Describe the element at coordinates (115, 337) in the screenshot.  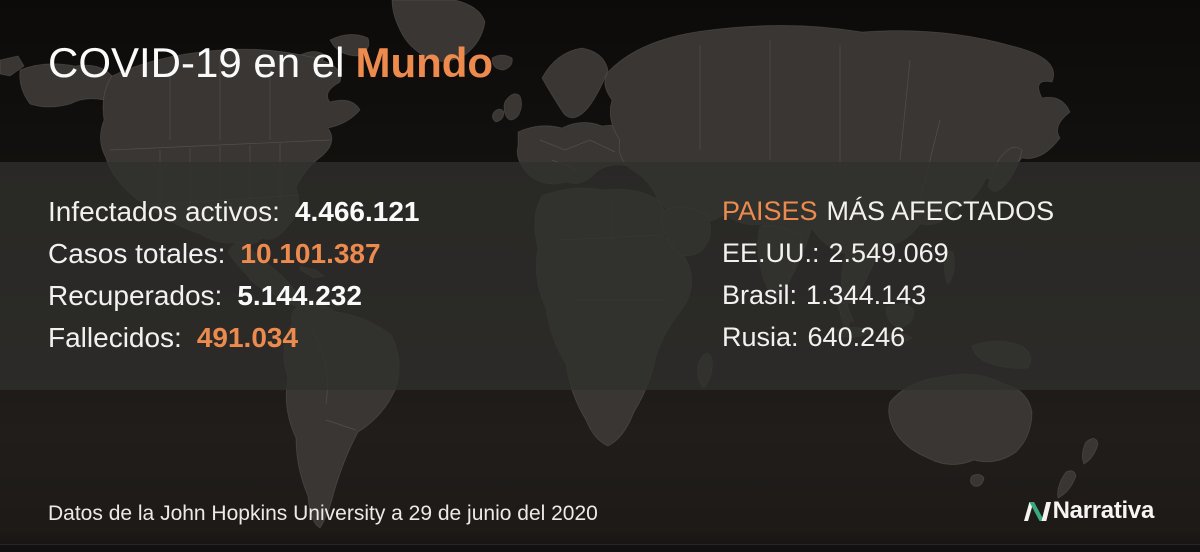
I see `stat-label: Fallecidos:` at that location.